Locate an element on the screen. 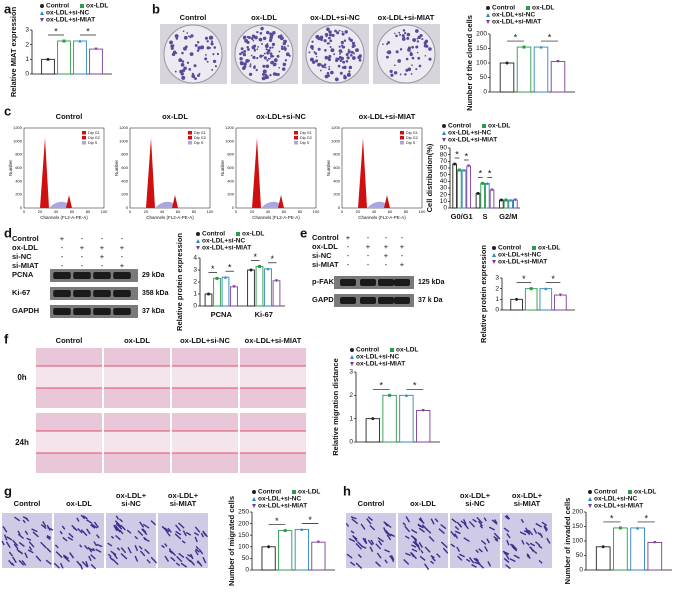  condition-sign: + is located at coordinates (102, 247).